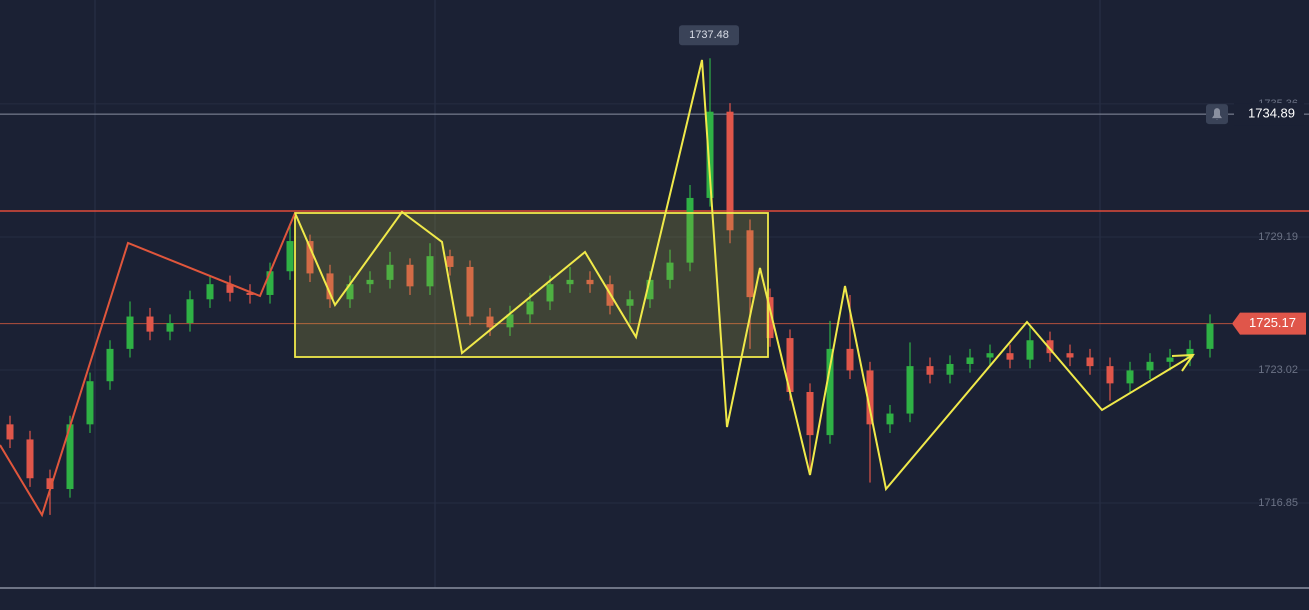 This screenshot has width=1309, height=610. What do you see at coordinates (531, 285) in the screenshot?
I see `range-box` at bounding box center [531, 285].